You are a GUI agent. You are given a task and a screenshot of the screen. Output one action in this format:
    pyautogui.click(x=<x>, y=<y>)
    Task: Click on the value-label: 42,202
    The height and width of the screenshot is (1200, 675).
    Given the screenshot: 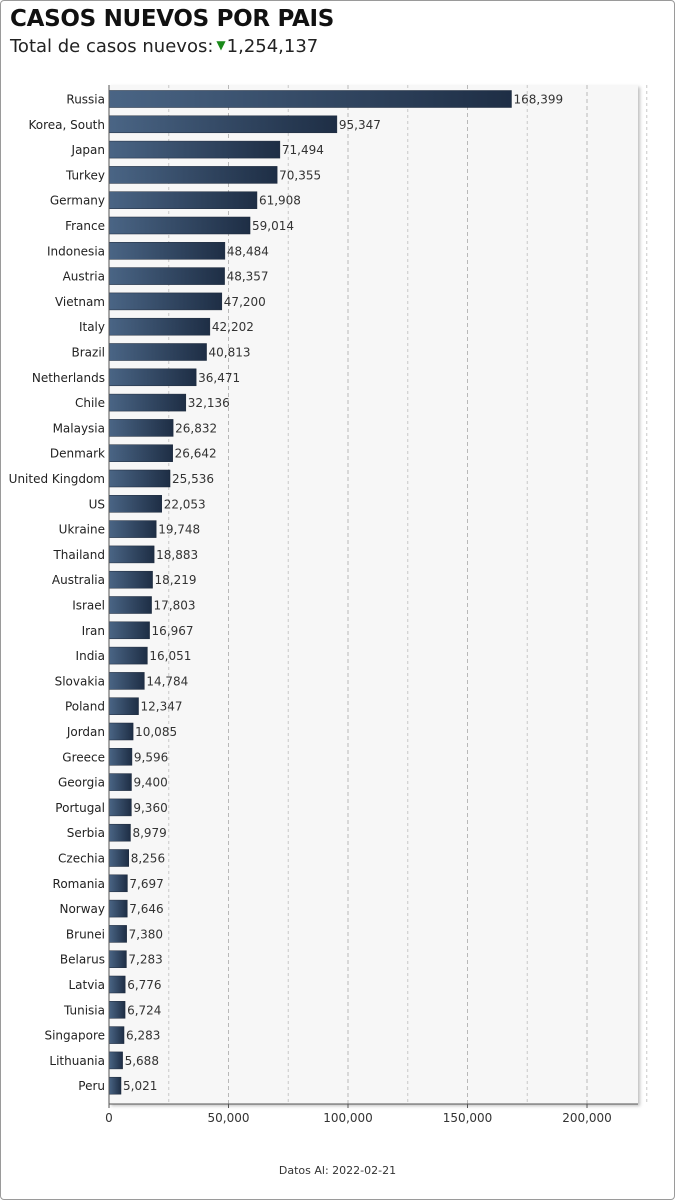 What is the action you would take?
    pyautogui.click(x=233, y=327)
    